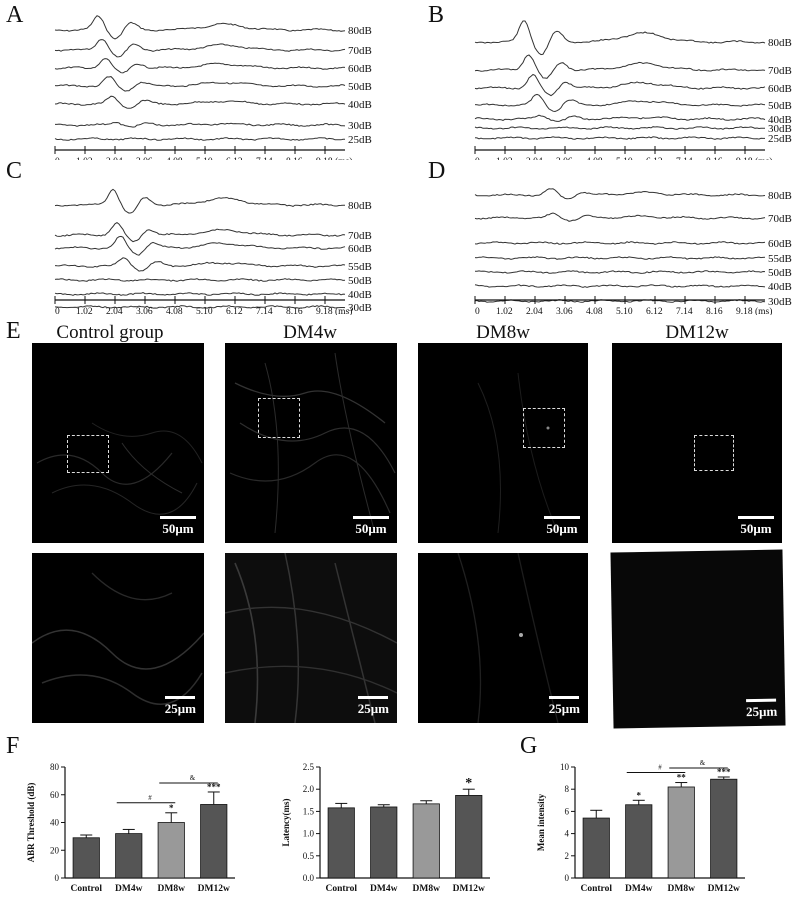 The height and width of the screenshot is (912, 800). Describe the element at coordinates (15, 15) in the screenshot. I see `panel-label-a: A` at that location.